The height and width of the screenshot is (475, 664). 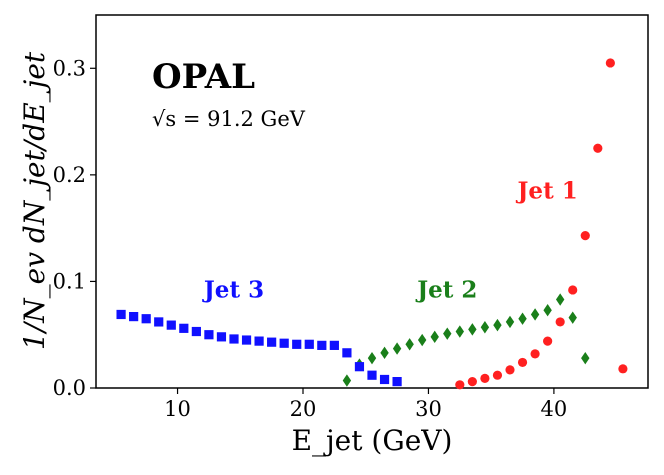 What do you see at coordinates (428, 409) in the screenshot?
I see `x-tick-label: 30` at bounding box center [428, 409].